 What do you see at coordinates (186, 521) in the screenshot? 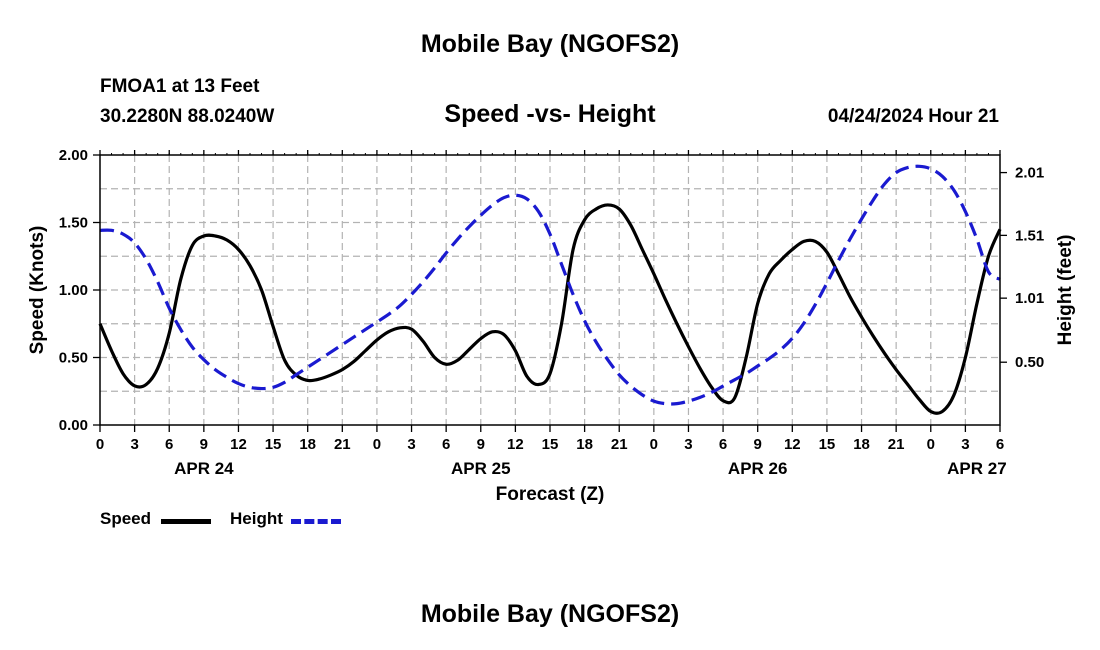
I see `legend-speed-swatch` at bounding box center [186, 521].